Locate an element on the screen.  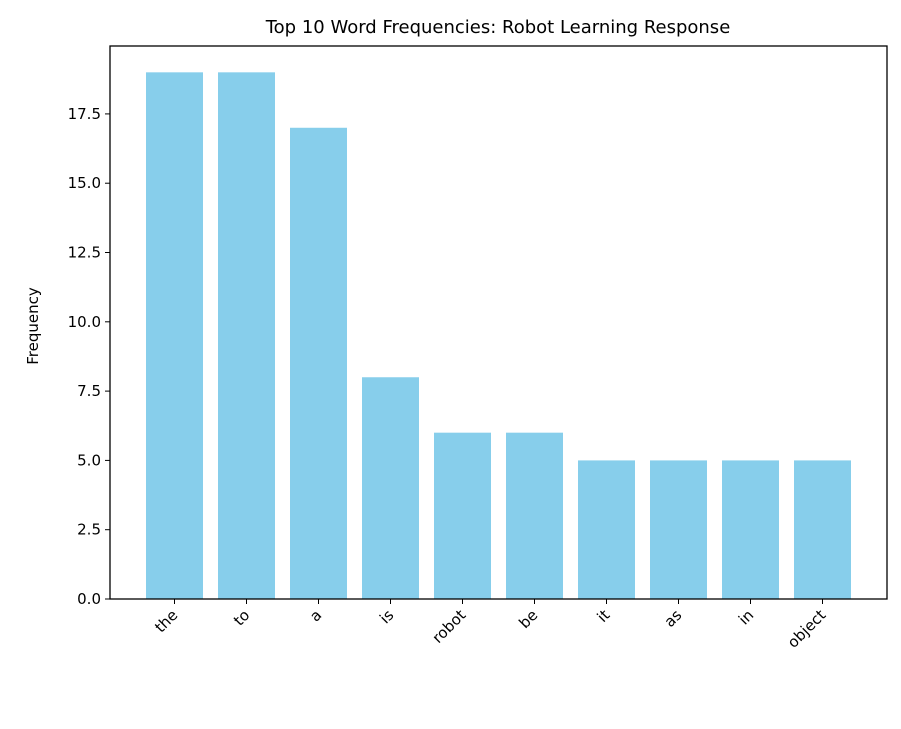
y-tick-label: 17.5 is located at coordinates (84, 114).